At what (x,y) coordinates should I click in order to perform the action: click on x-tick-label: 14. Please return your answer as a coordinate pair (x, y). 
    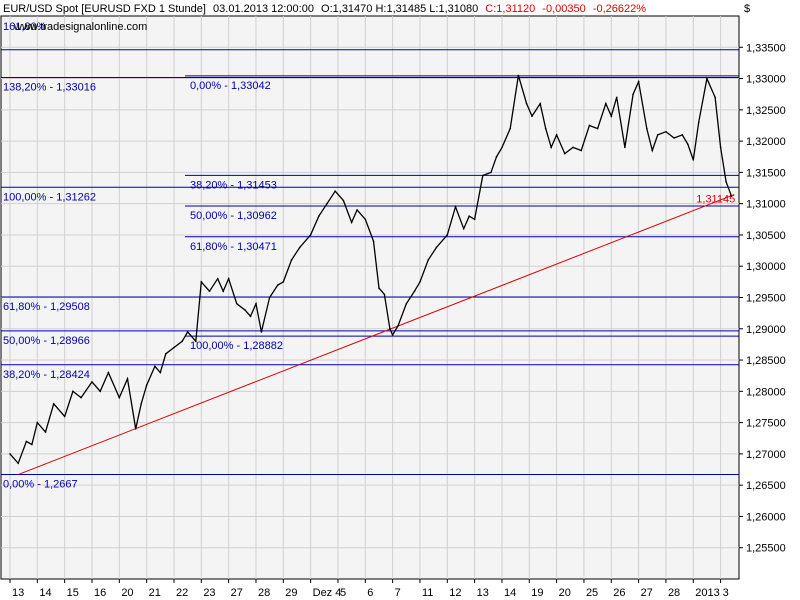
    Looking at the image, I should click on (510, 593).